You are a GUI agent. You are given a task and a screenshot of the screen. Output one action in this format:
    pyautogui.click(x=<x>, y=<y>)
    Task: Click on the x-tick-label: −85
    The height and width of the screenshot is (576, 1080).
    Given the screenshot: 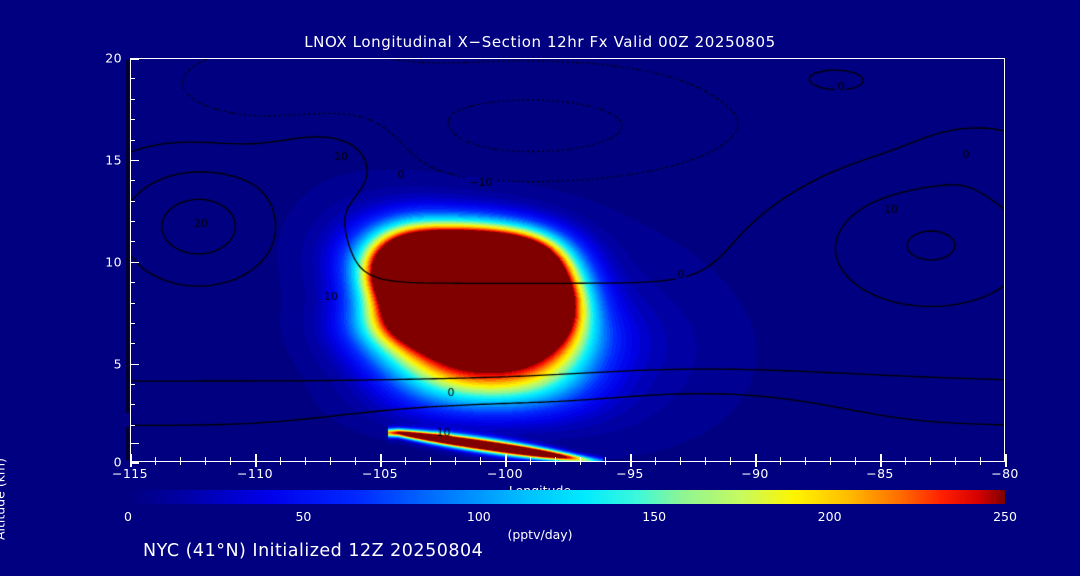 What is the action you would take?
    pyautogui.click(x=880, y=473)
    